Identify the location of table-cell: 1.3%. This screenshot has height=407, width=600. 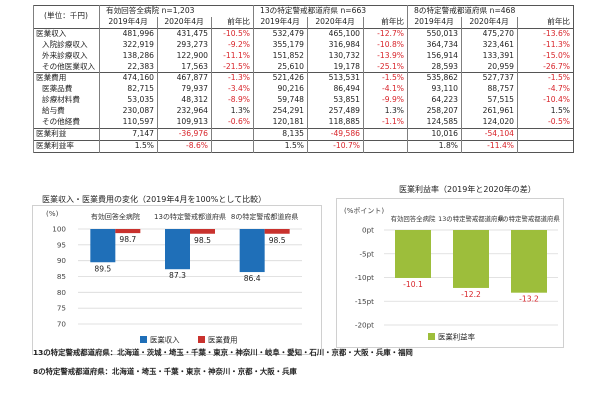
(232, 112).